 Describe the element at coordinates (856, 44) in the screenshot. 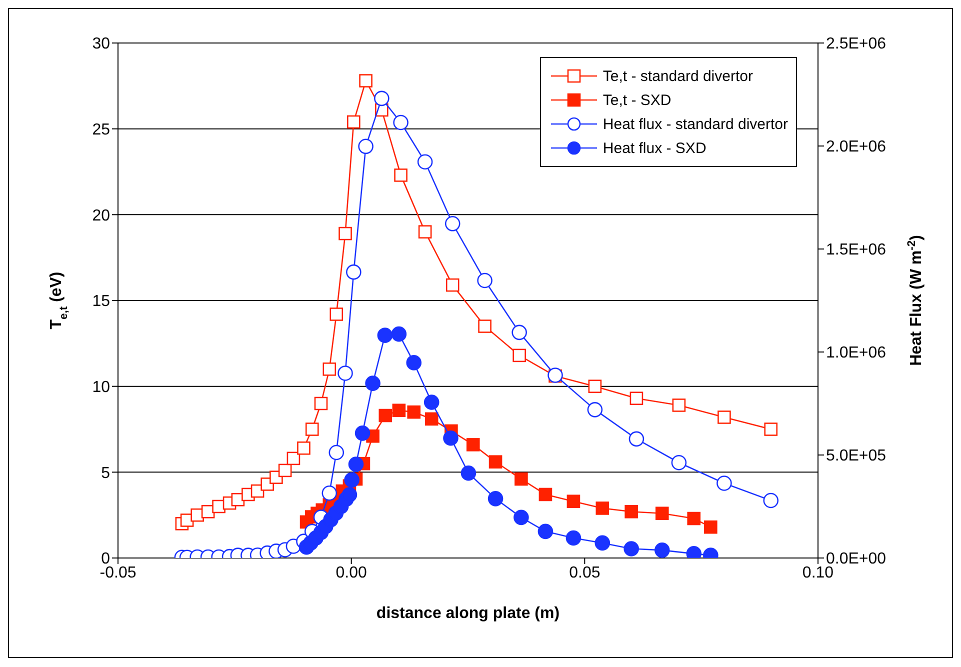

I see `y2-tick-label: 2.5E+06` at that location.